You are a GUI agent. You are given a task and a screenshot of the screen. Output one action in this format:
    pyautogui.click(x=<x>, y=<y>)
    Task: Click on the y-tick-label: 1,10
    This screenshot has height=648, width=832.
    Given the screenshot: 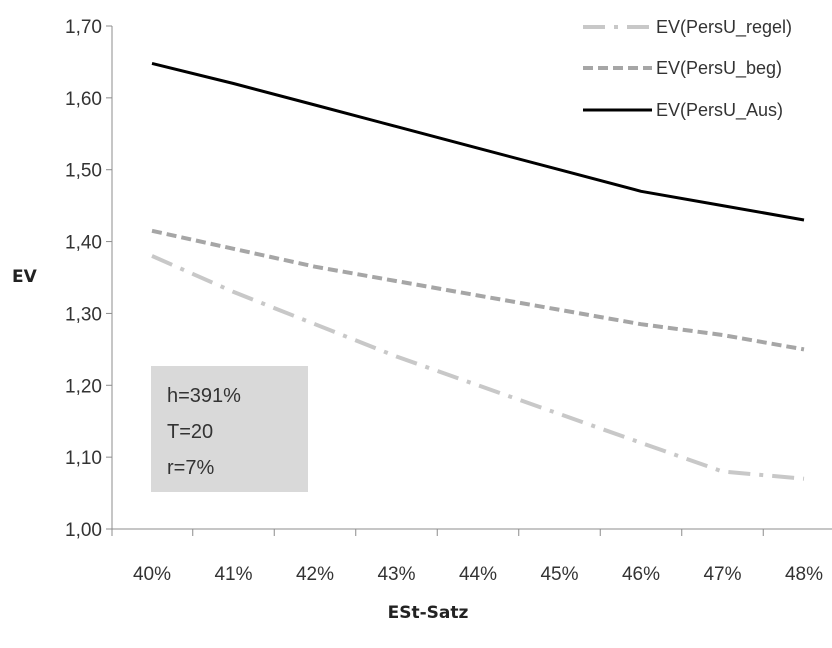 What is the action you would take?
    pyautogui.click(x=83, y=458)
    